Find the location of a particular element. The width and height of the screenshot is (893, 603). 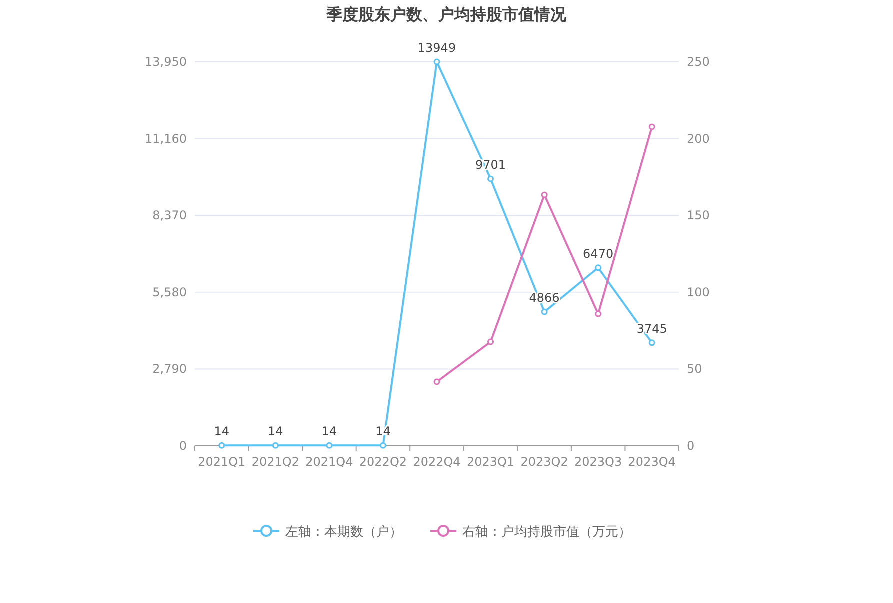

y2-tick-label: 50 is located at coordinates (694, 369).